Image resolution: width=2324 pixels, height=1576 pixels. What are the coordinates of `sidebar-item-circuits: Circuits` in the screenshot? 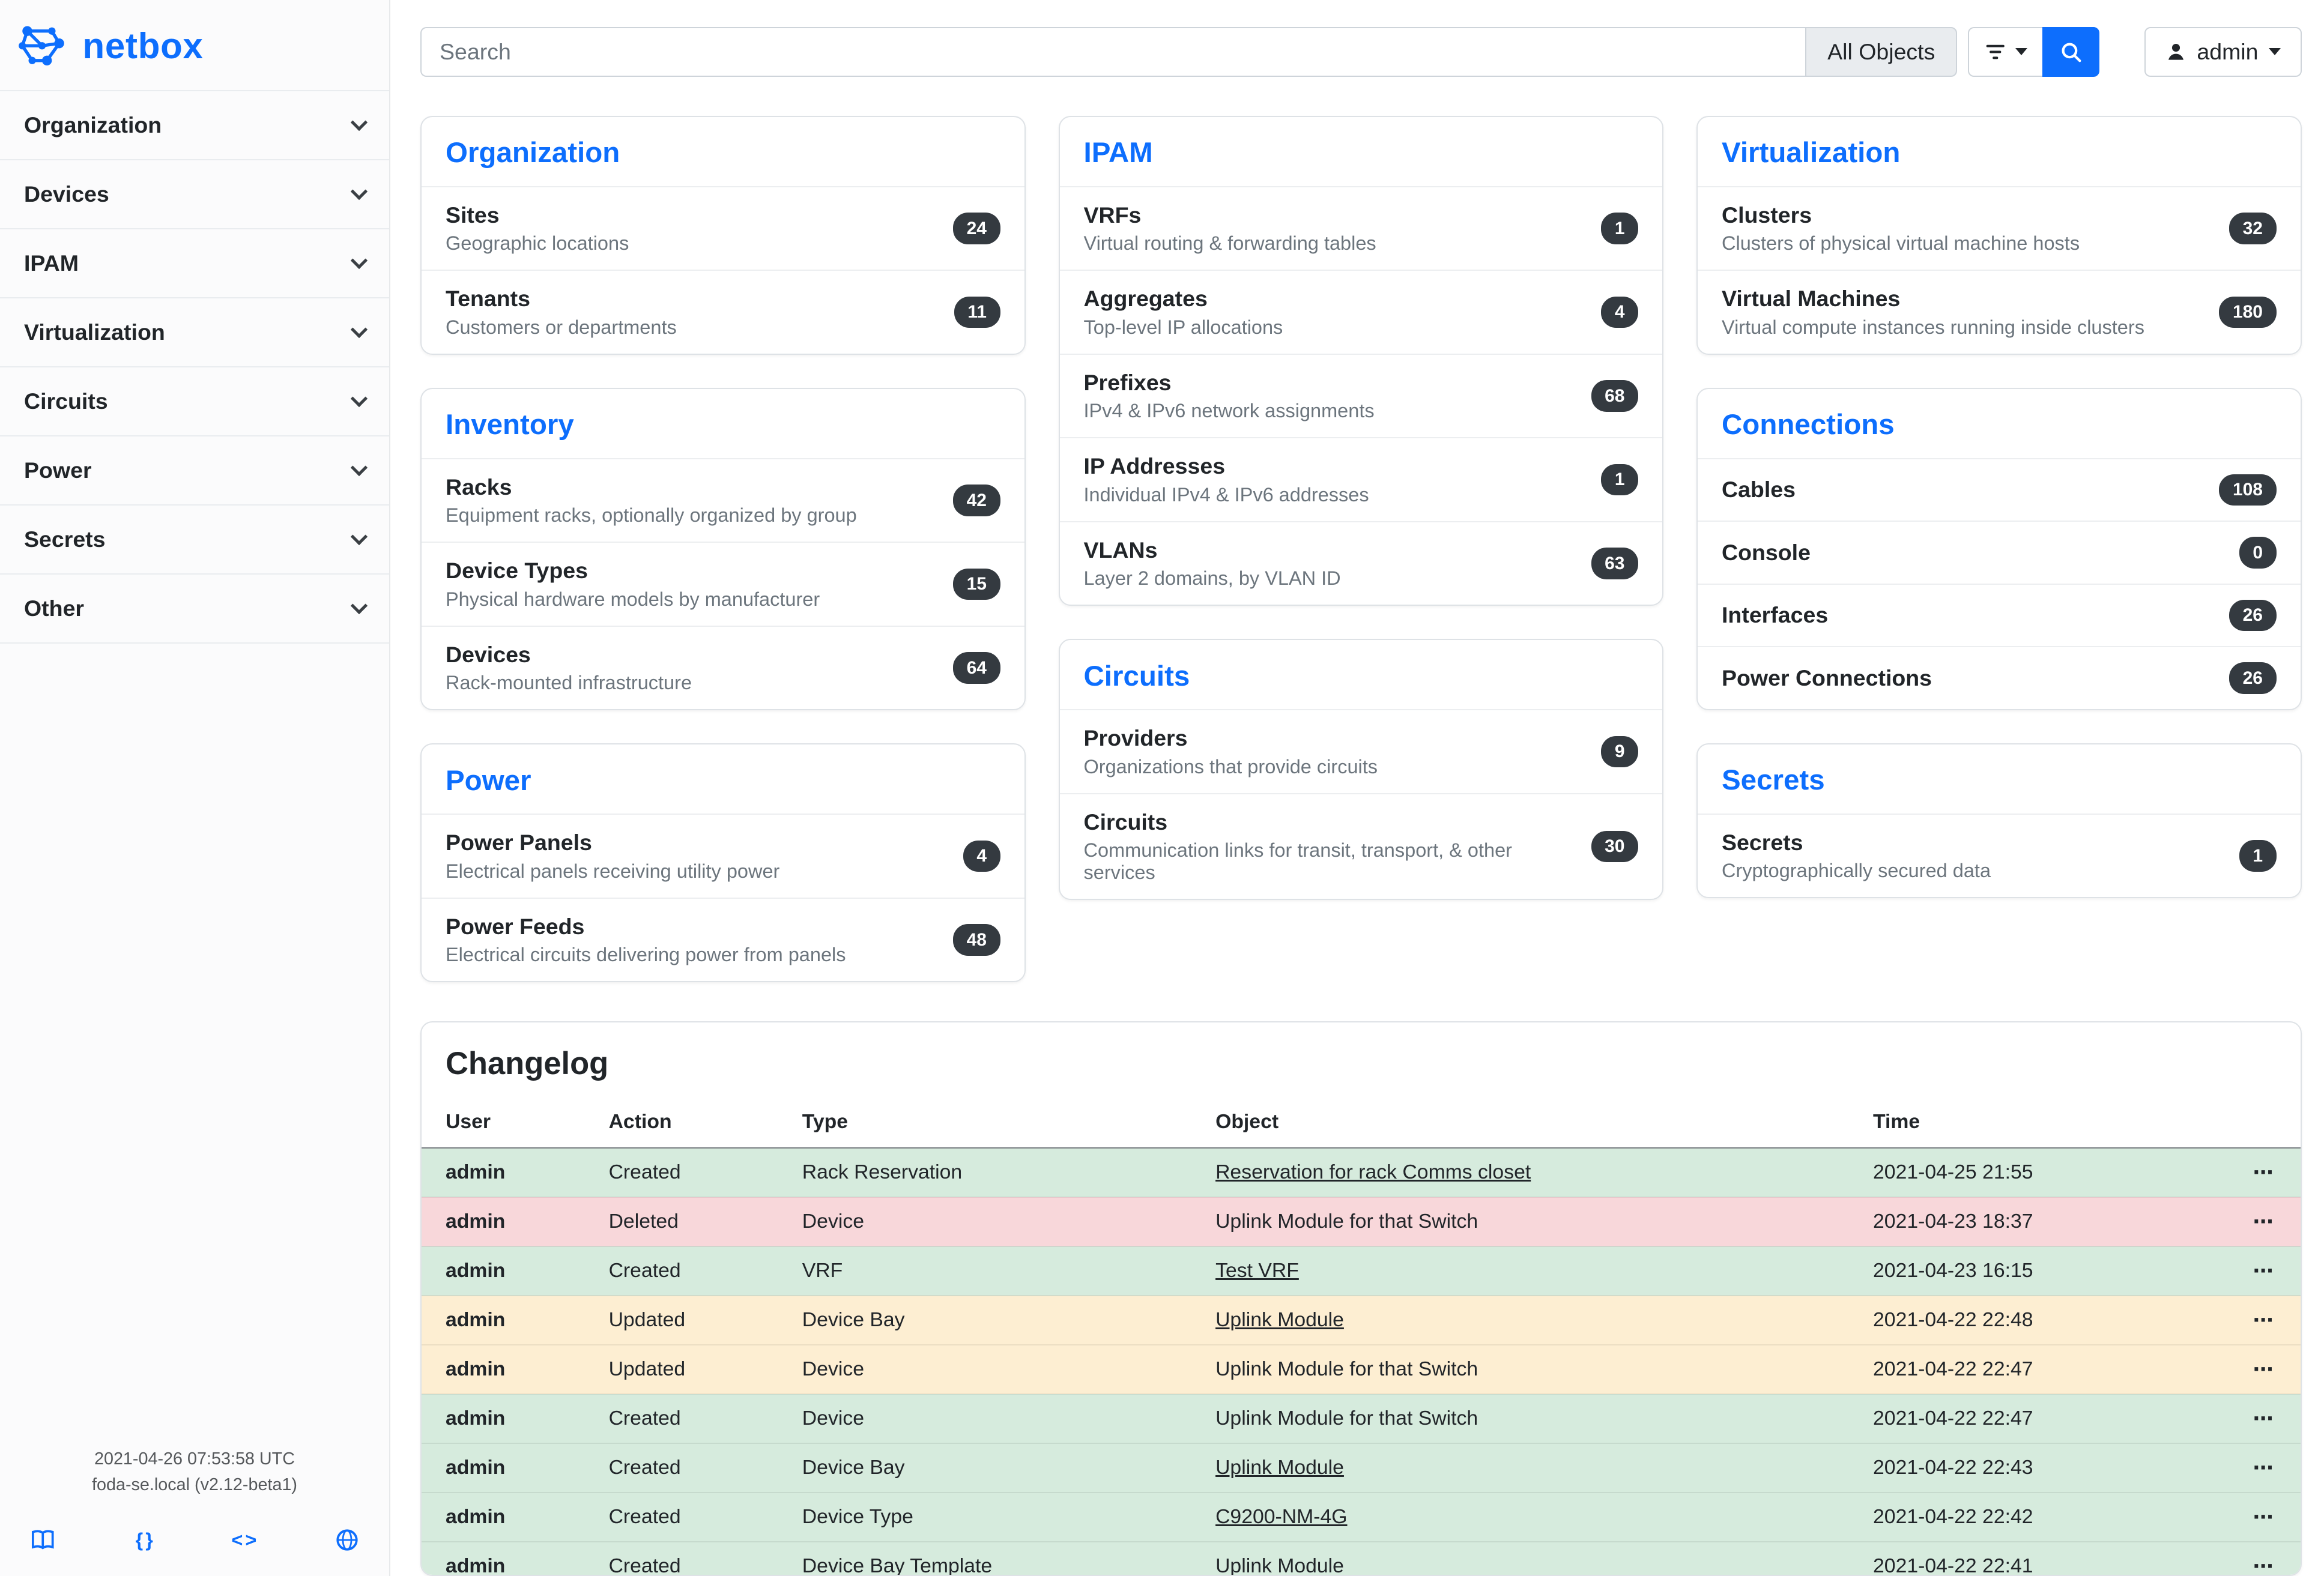 It's located at (195, 401).